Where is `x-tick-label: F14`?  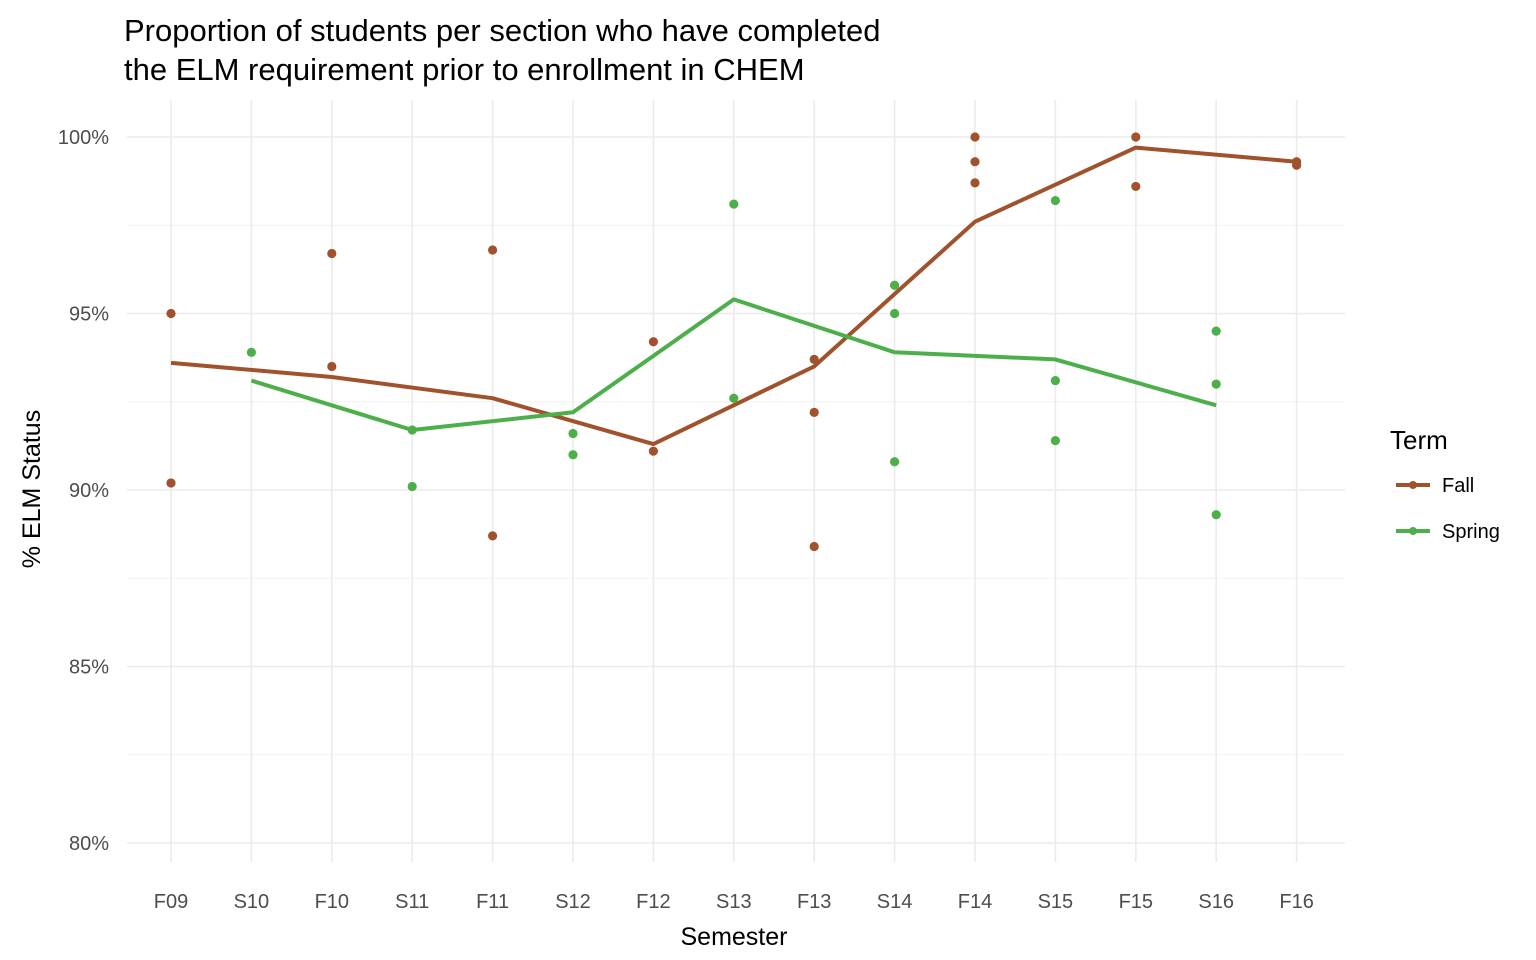
x-tick-label: F14 is located at coordinates (975, 902).